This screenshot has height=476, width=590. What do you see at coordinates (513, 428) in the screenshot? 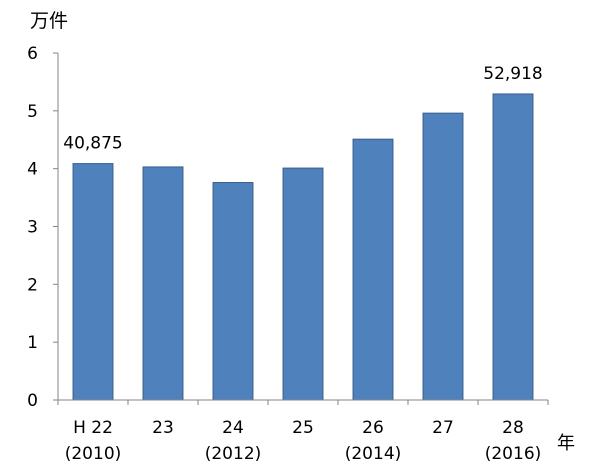
I see `x-tick-label: 28` at bounding box center [513, 428].